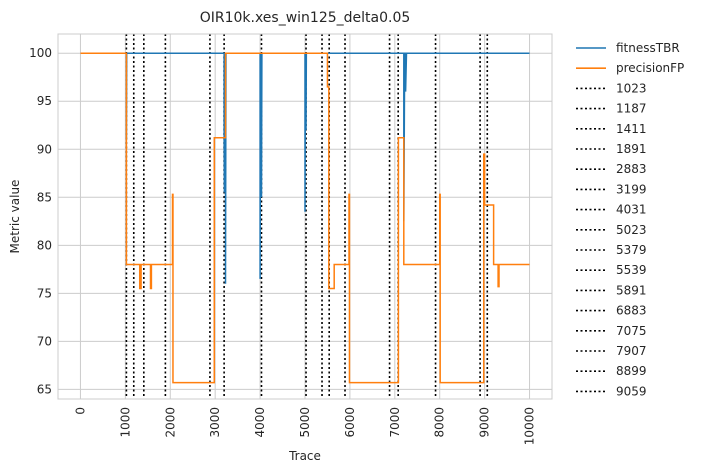 The image size is (703, 473). Describe the element at coordinates (395, 422) in the screenshot. I see `x-tick-label: 7000` at that location.